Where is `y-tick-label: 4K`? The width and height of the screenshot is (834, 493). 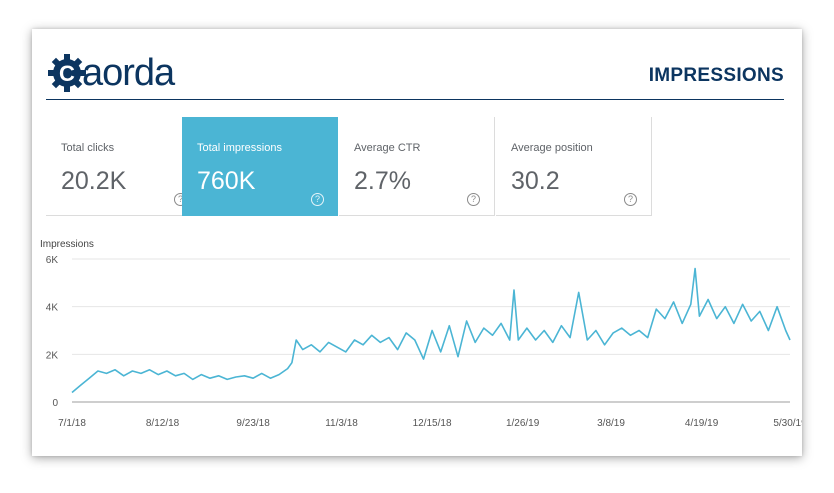
y-tick-label: 4K is located at coordinates (52, 308).